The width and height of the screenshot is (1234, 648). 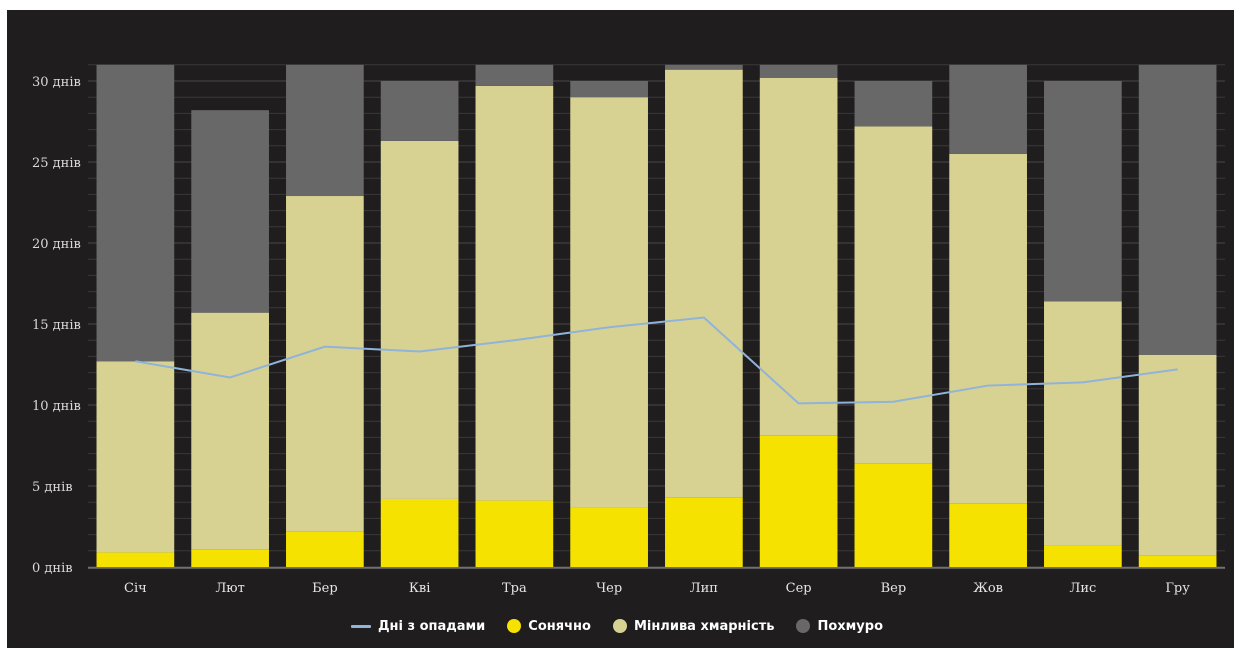 What do you see at coordinates (56, 82) in the screenshot?
I see `y-tick-label: 30 днів` at bounding box center [56, 82].